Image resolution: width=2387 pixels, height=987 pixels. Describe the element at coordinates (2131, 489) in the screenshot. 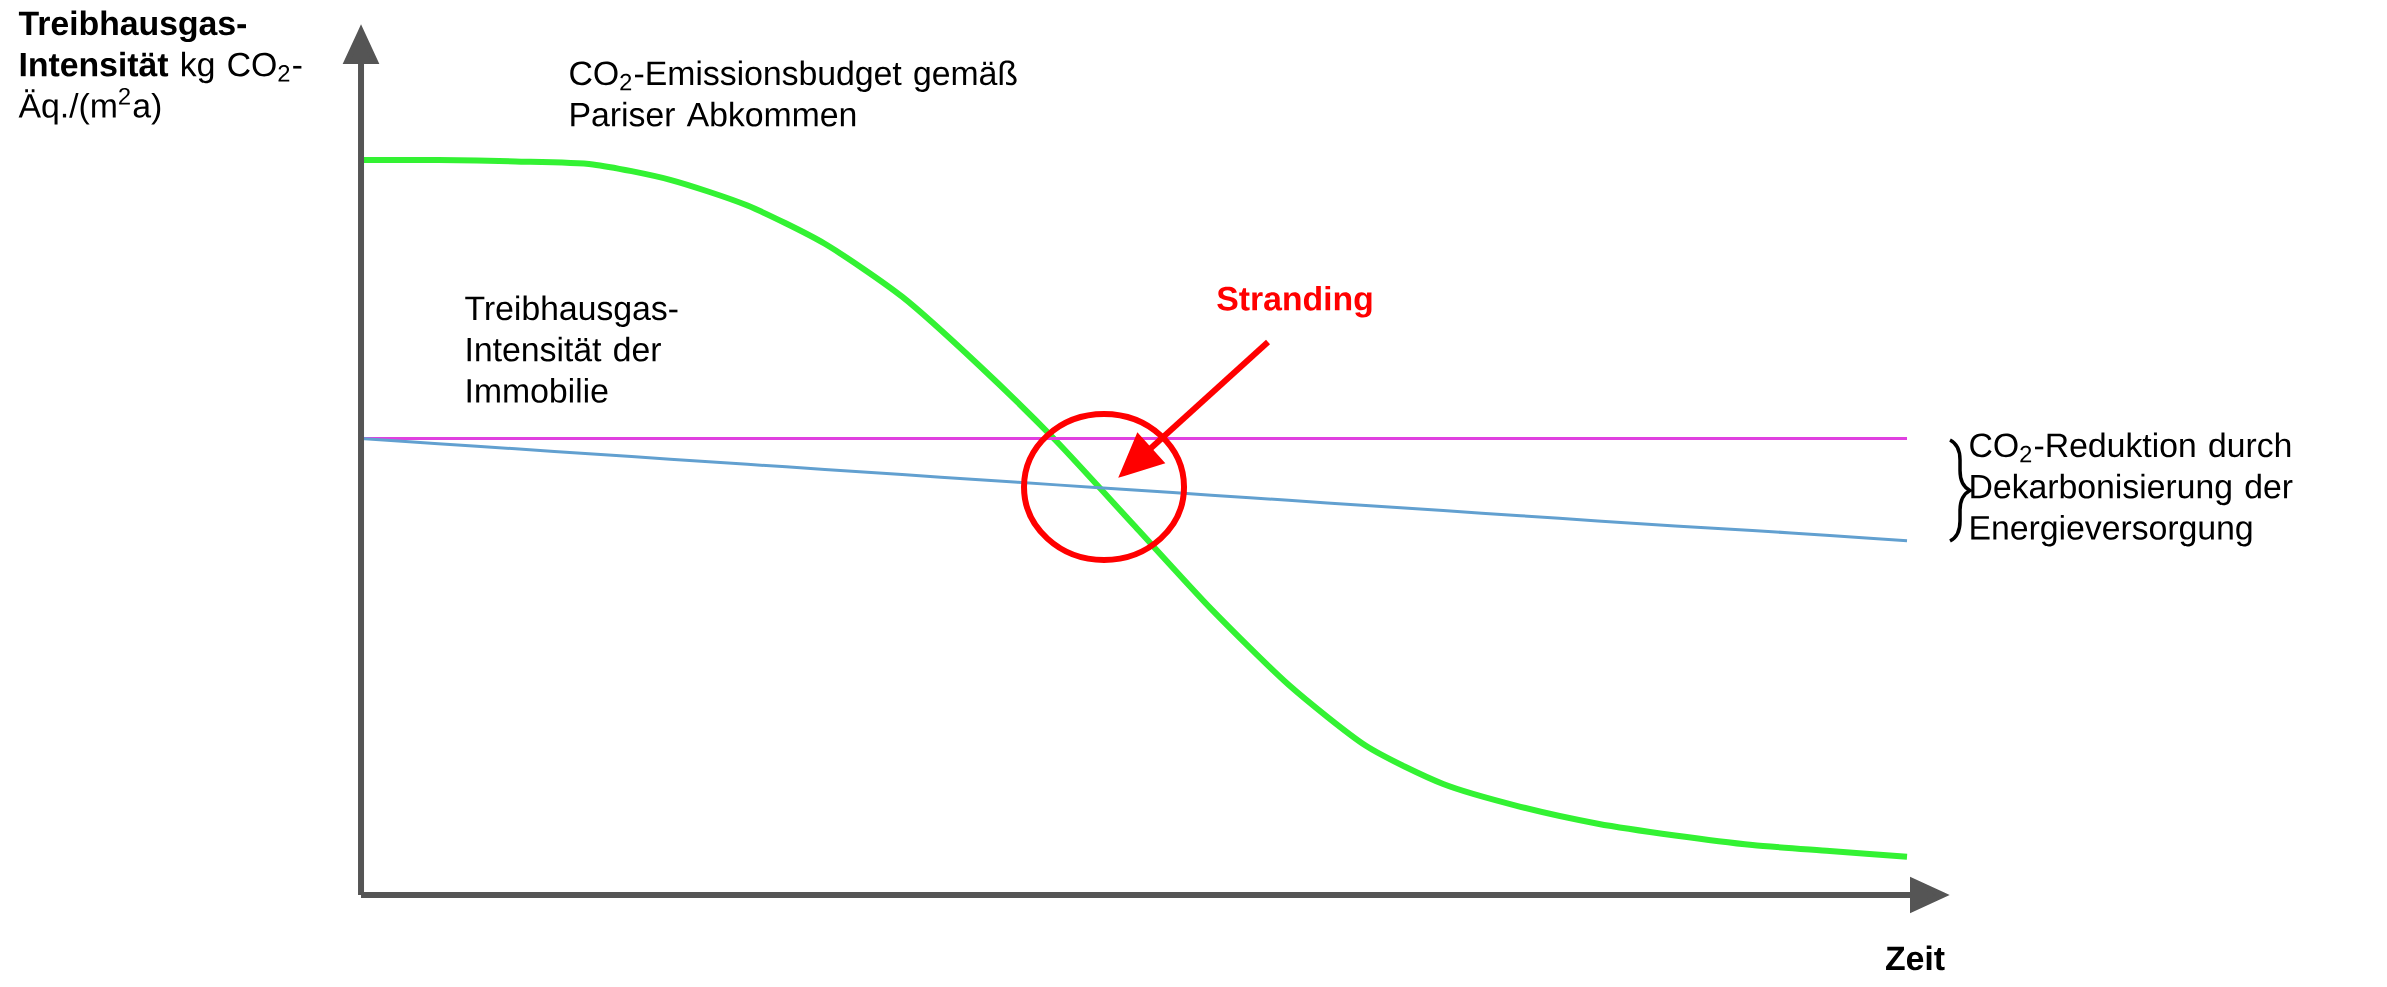

I see `text: CO$_{2}$-Reduktion durch Dekarbonisierung der Energieversorgung` at that location.